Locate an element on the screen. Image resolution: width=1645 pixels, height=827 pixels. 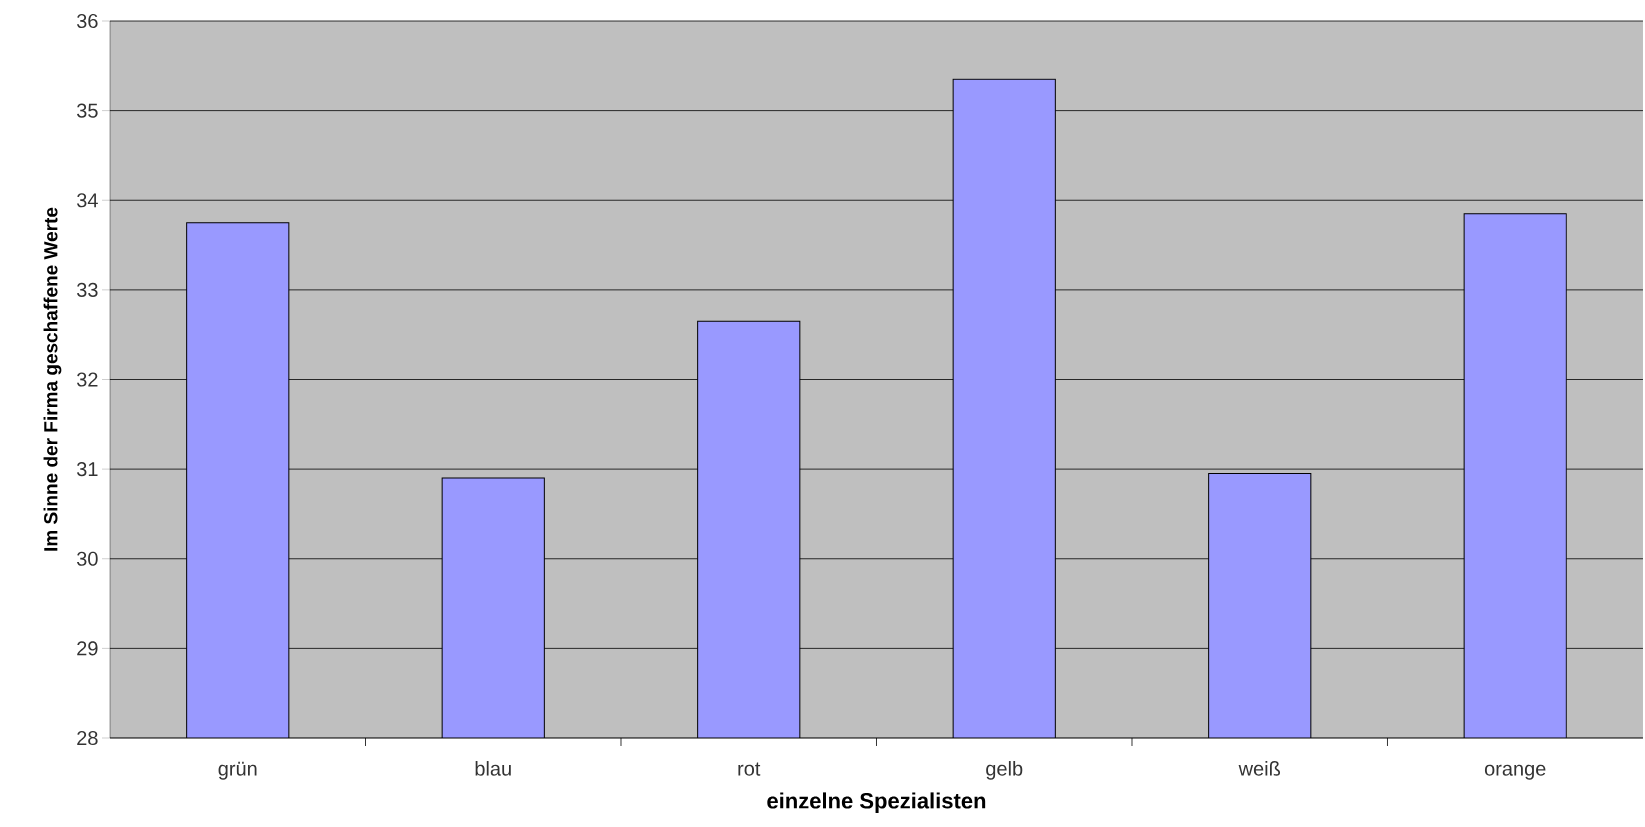
y-tick-label: 34 is located at coordinates (87, 200).